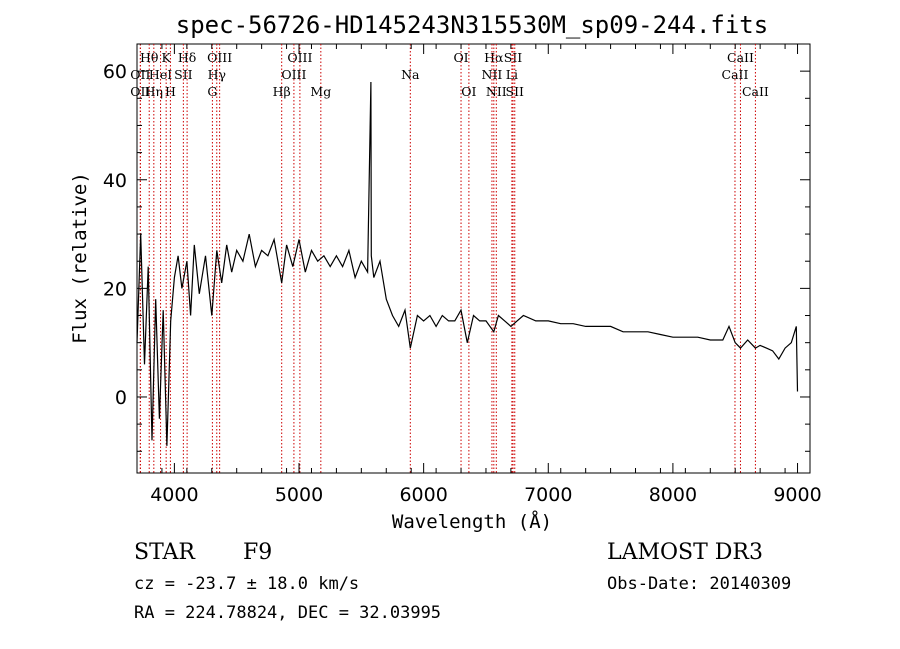 Image resolution: width=900 pixels, height=649 pixels. I want to click on line-label: HeI, so click(160, 74).